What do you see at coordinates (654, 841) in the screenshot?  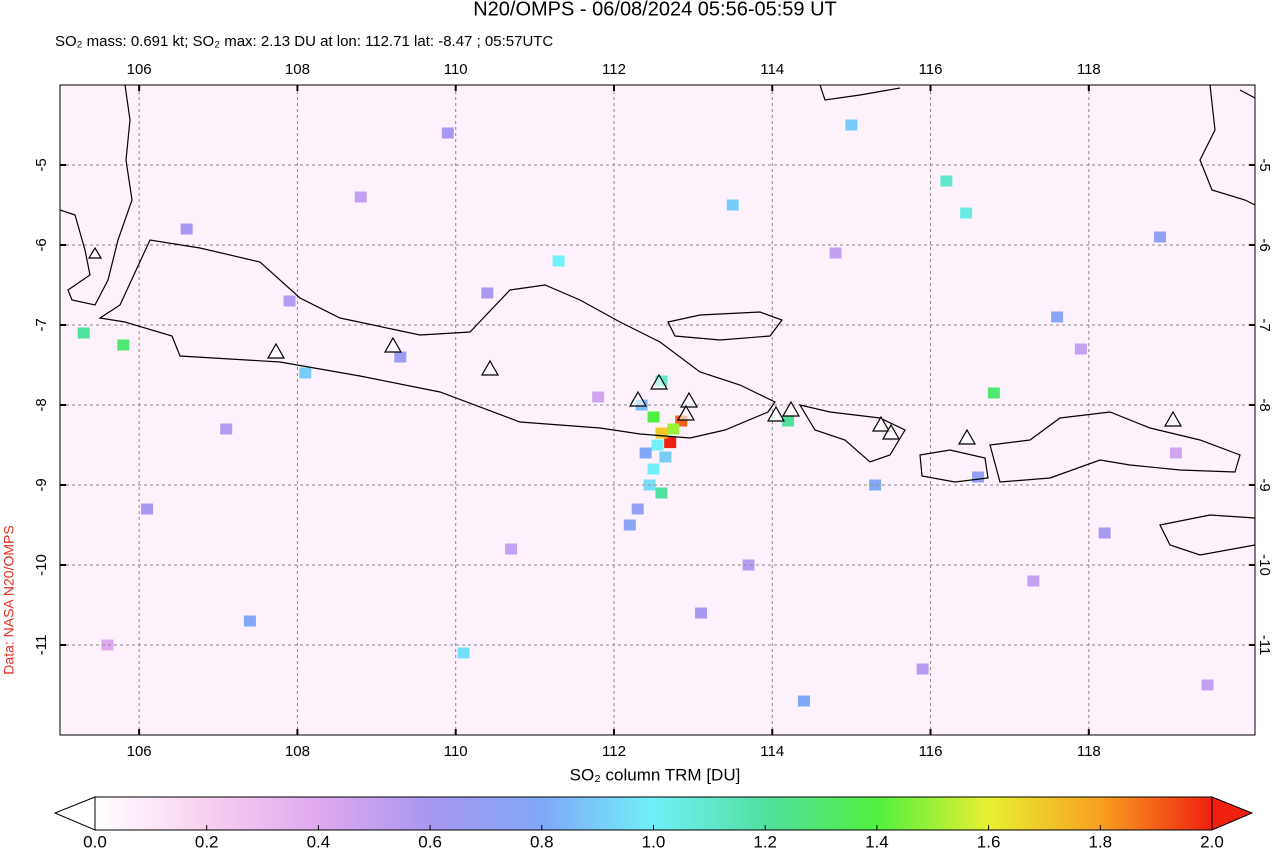 I see `colorbar-tick-label: 1.0` at bounding box center [654, 841].